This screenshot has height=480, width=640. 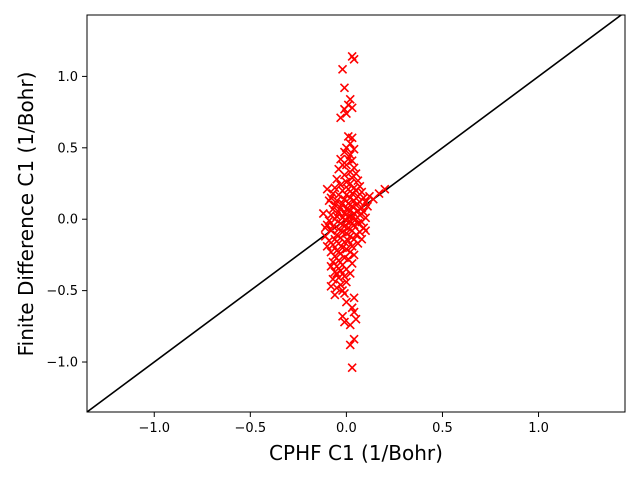 I want to click on x-axis-ticks: −1.0 −0.5 0.0 0.5 1.0, so click(x=343, y=424).